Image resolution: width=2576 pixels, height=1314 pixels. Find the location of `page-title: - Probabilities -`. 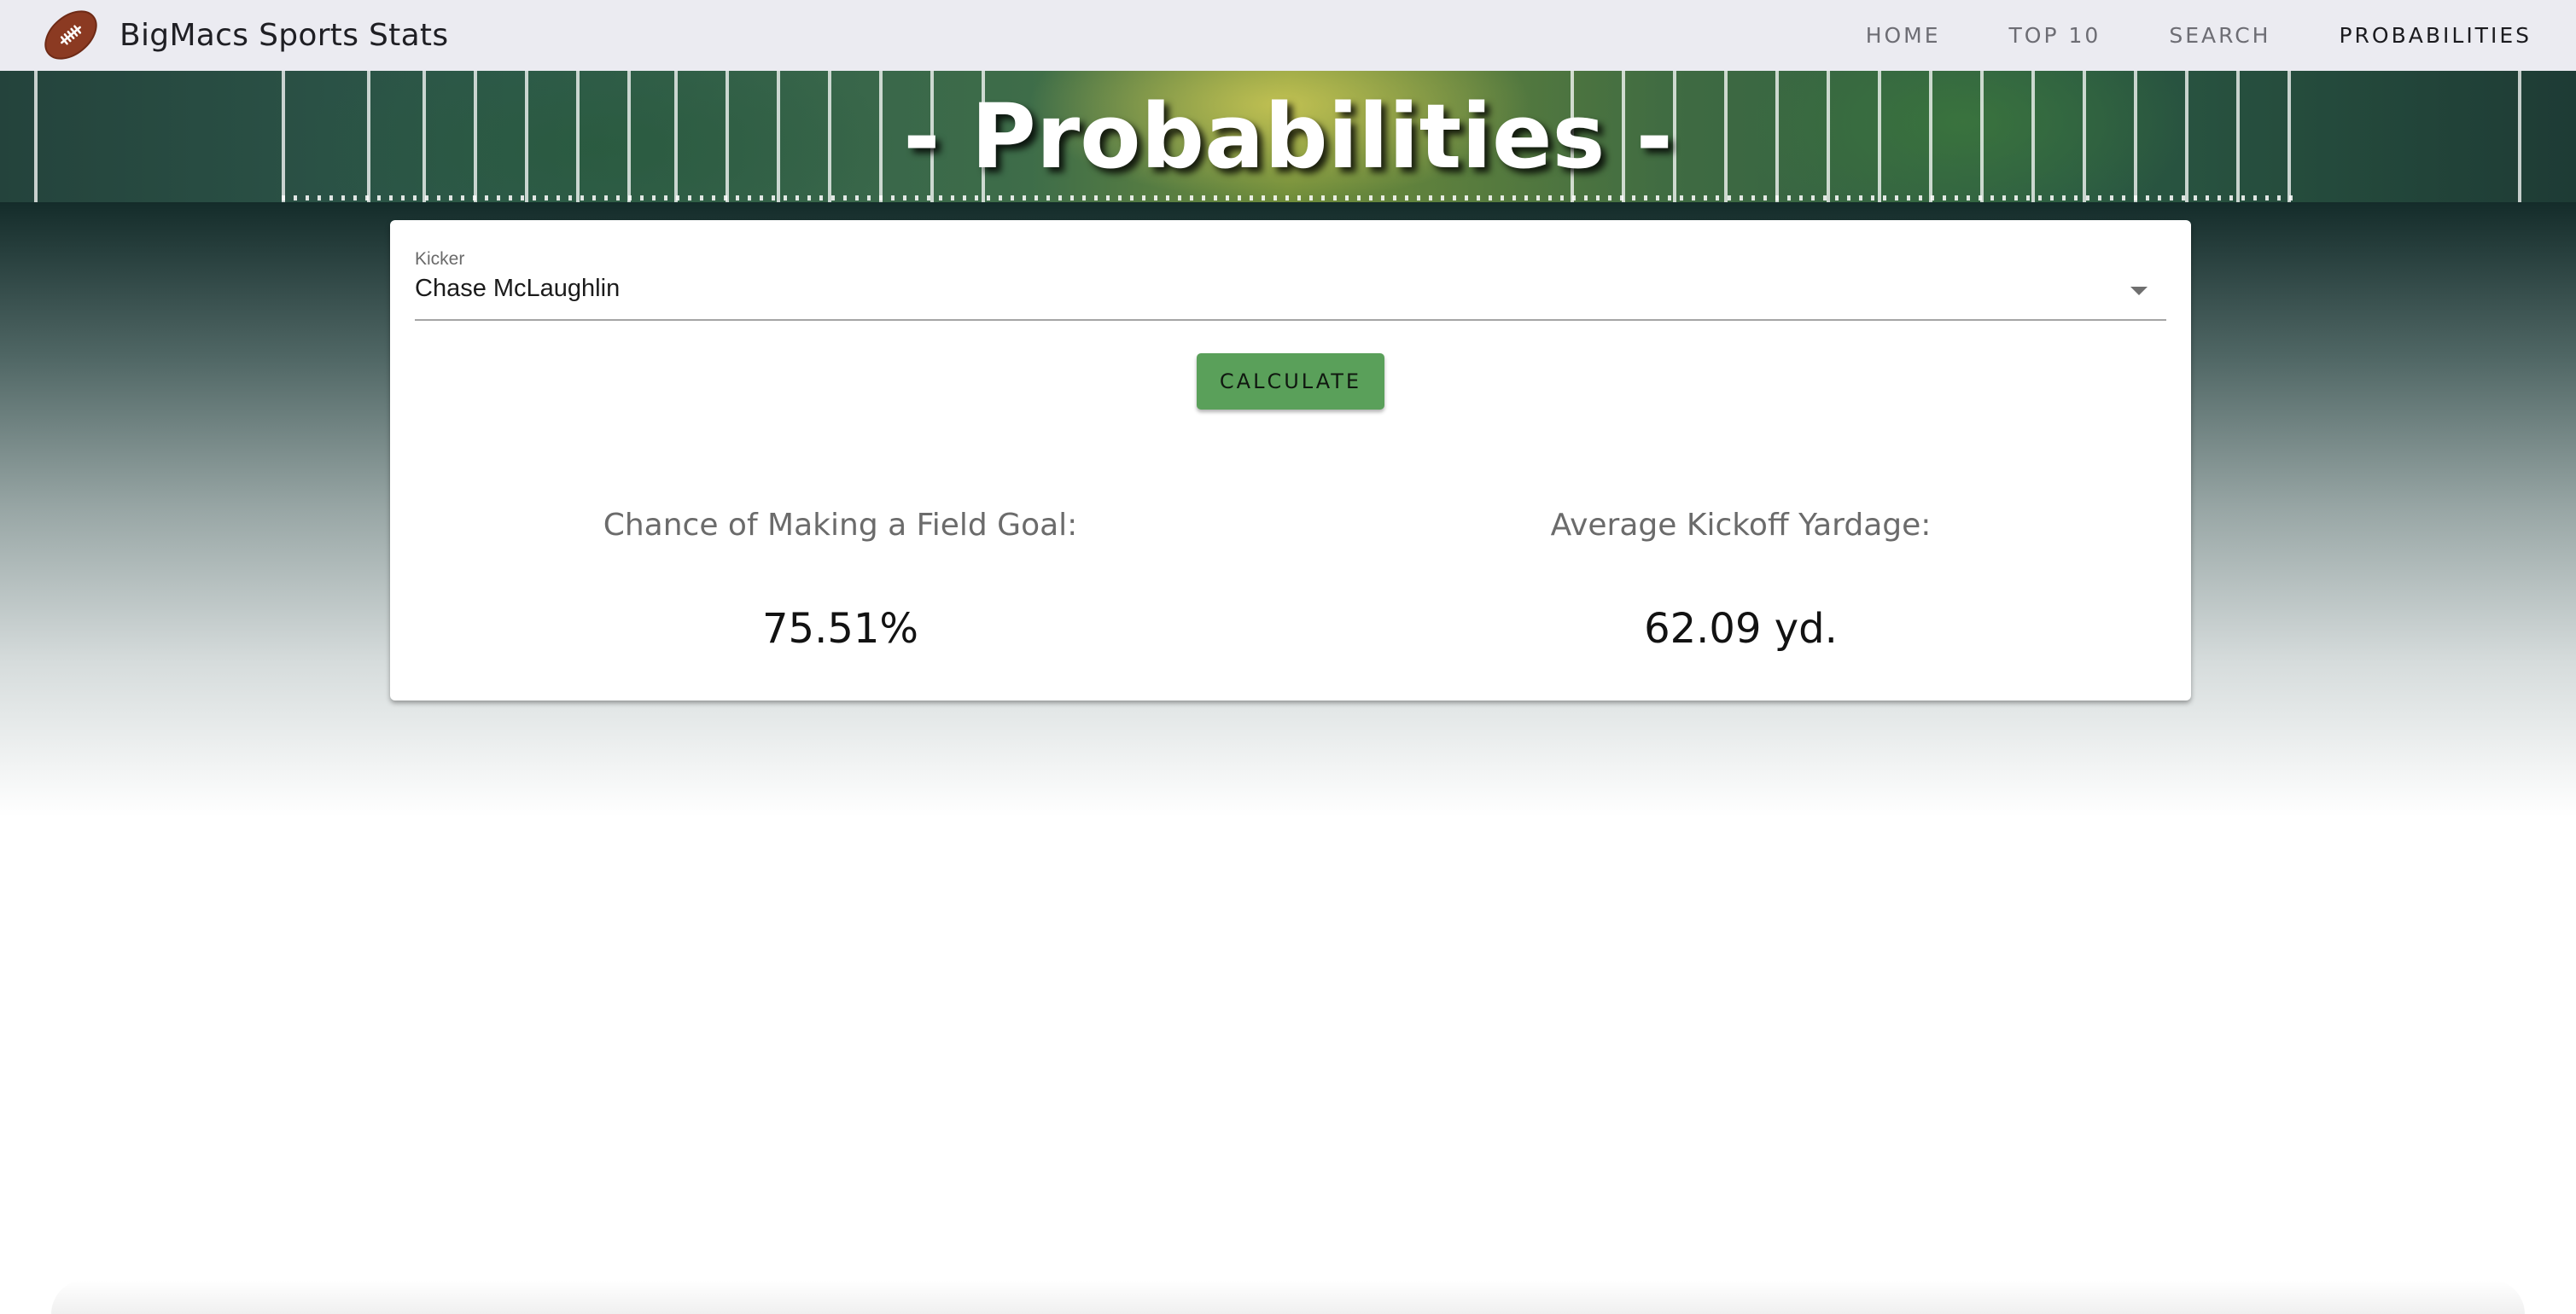

page-title: - Probabilities - is located at coordinates (1288, 137).